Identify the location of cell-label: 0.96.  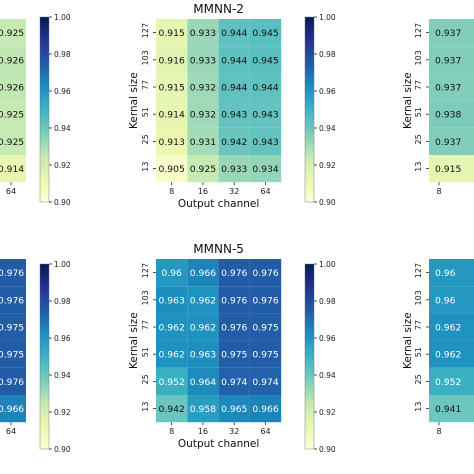
(445, 273).